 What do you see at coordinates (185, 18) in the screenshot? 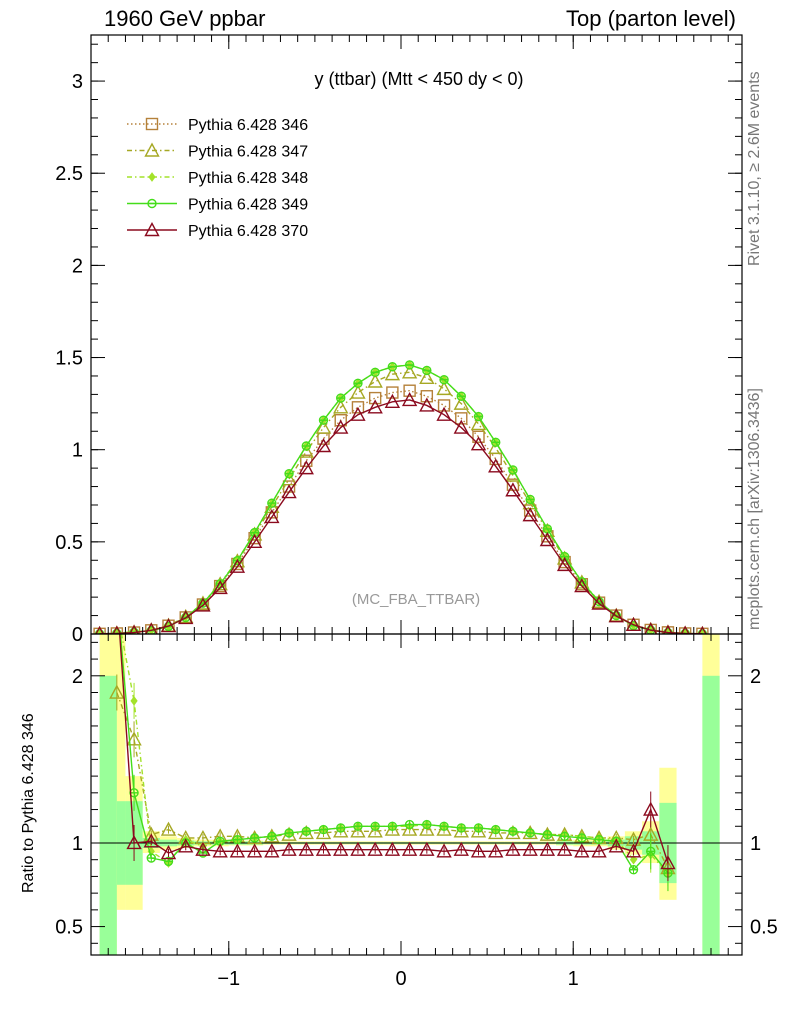
I see `header-left-label: 1960 GeV ppbar` at bounding box center [185, 18].